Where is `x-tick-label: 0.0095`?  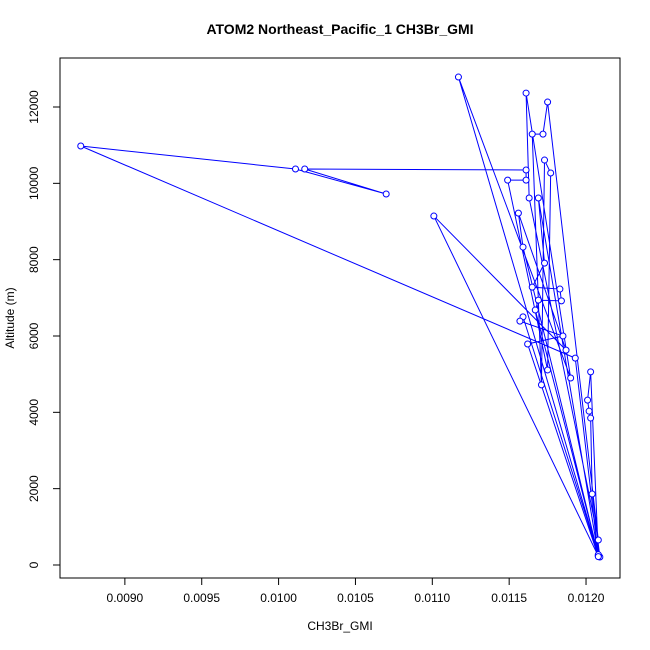
x-tick-label: 0.0095 is located at coordinates (201, 598).